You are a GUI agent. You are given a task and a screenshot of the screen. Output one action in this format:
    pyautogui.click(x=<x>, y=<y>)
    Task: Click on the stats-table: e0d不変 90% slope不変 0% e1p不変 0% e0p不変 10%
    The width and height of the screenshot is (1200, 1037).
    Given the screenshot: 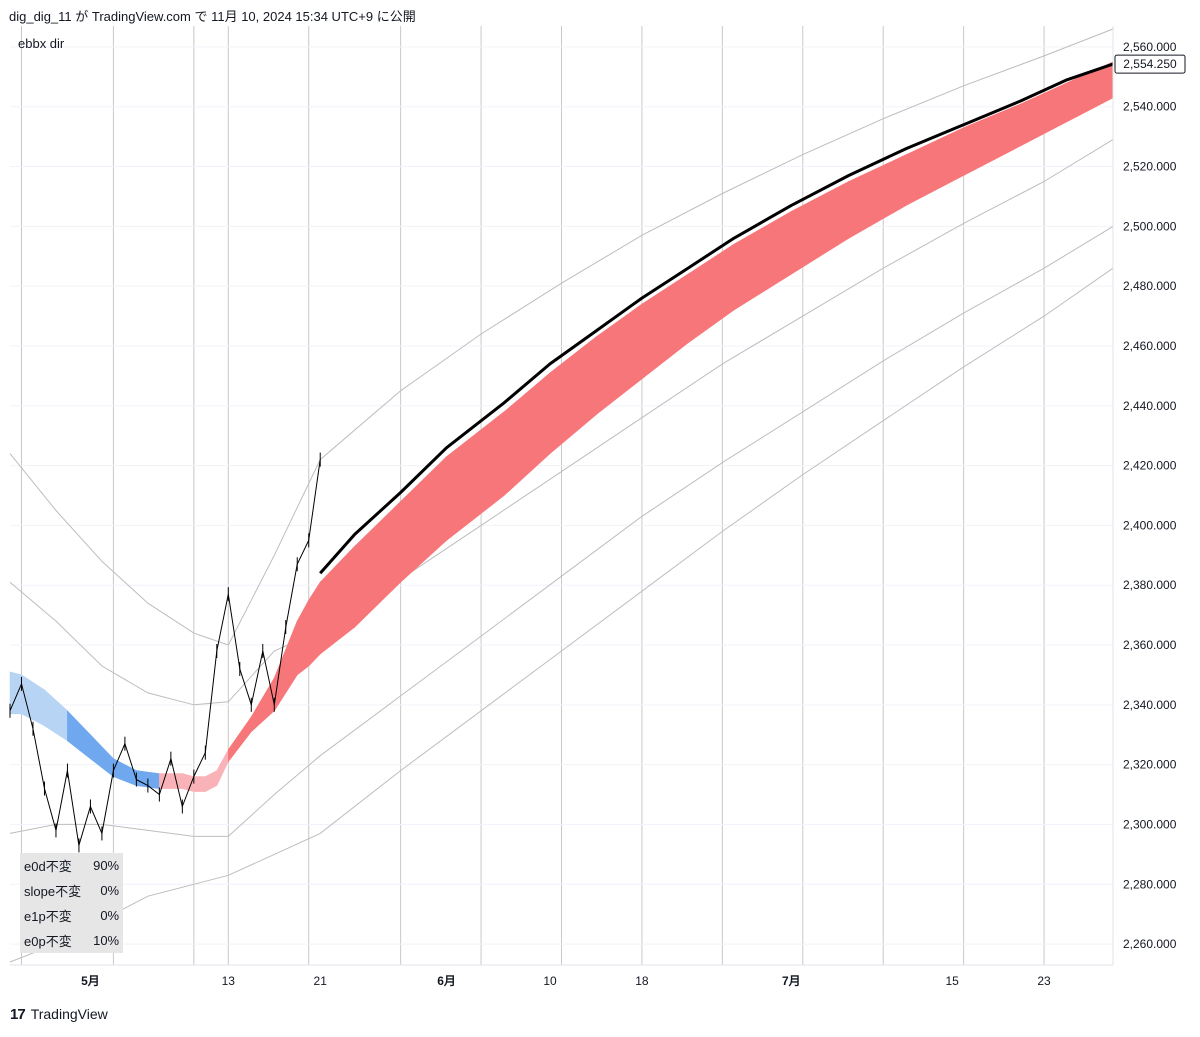 What is the action you would take?
    pyautogui.click(x=72, y=903)
    